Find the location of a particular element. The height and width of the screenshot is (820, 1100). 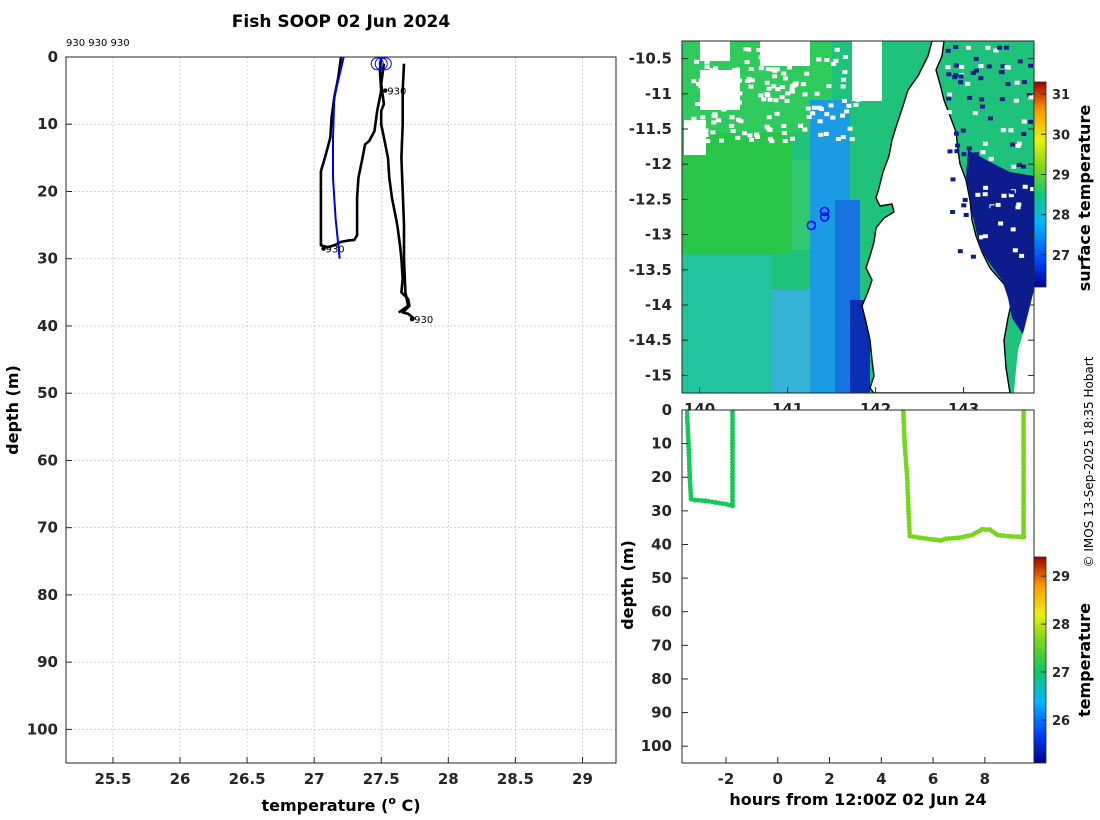

time-xtick-label: 0 is located at coordinates (778, 779).